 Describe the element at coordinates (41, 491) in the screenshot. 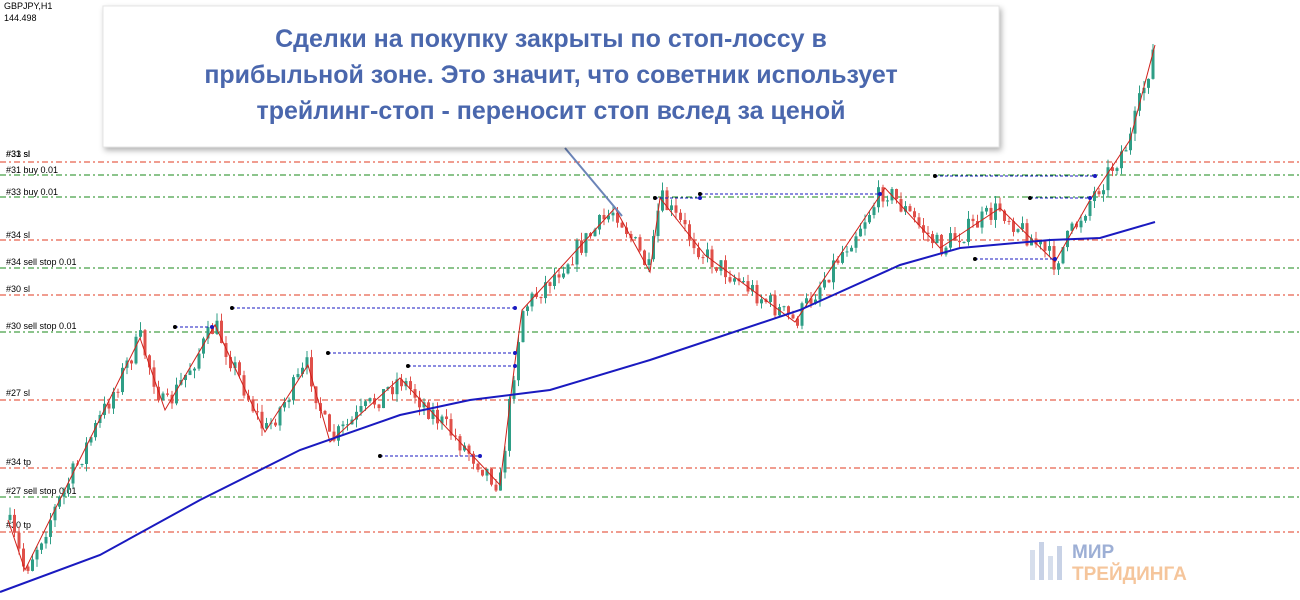

I see `order-label: #27 sell stop 0.01` at that location.